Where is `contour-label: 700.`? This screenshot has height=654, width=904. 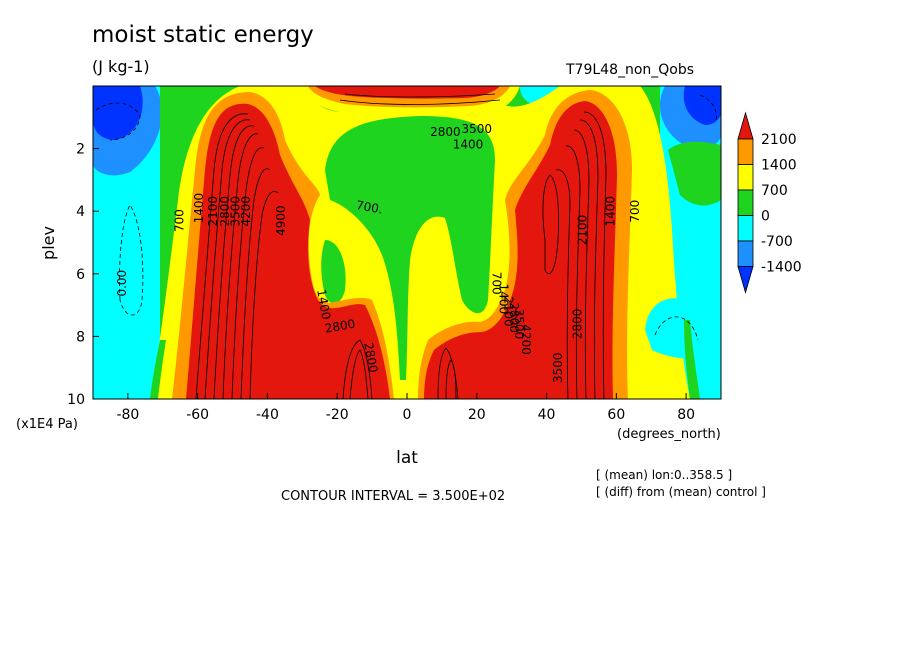
contour-label: 700. is located at coordinates (369, 207).